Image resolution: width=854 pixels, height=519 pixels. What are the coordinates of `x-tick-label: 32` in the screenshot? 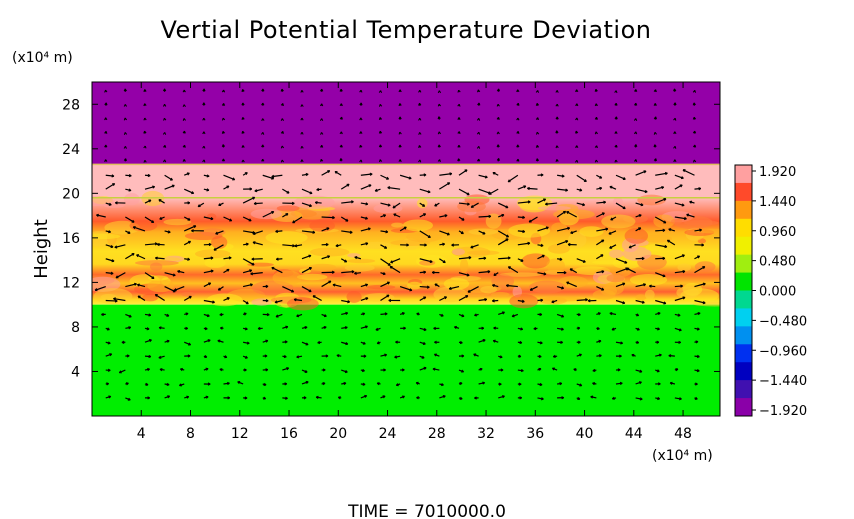 It's located at (486, 434).